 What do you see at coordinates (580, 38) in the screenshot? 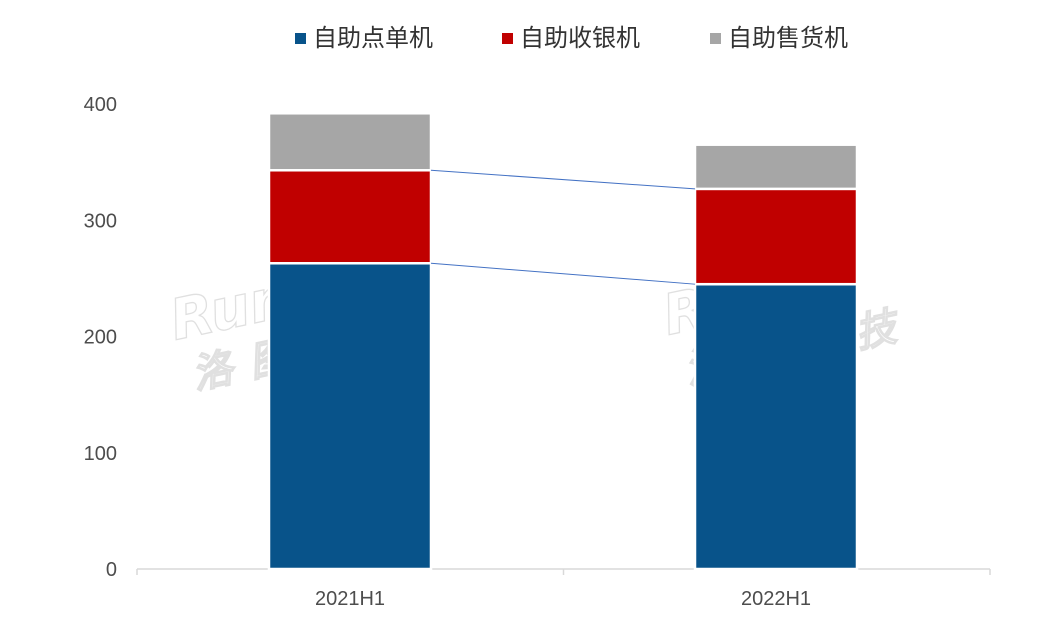
I see `legend-label: 自助收银机` at bounding box center [580, 38].